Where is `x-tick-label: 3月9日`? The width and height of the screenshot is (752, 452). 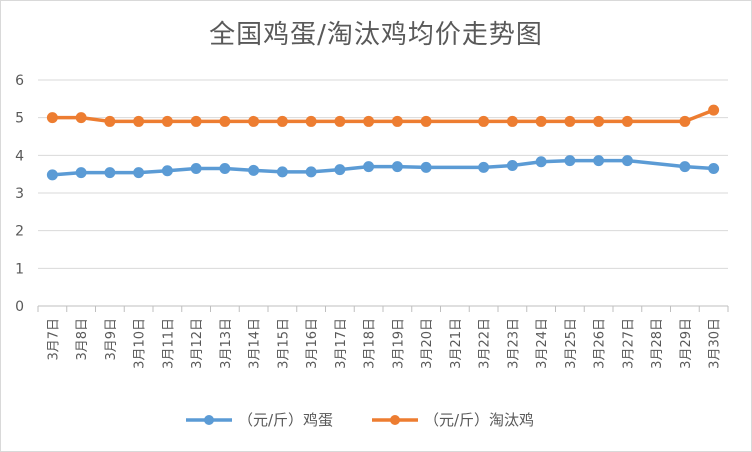 x-tick-label: 3月9日 is located at coordinates (111, 339).